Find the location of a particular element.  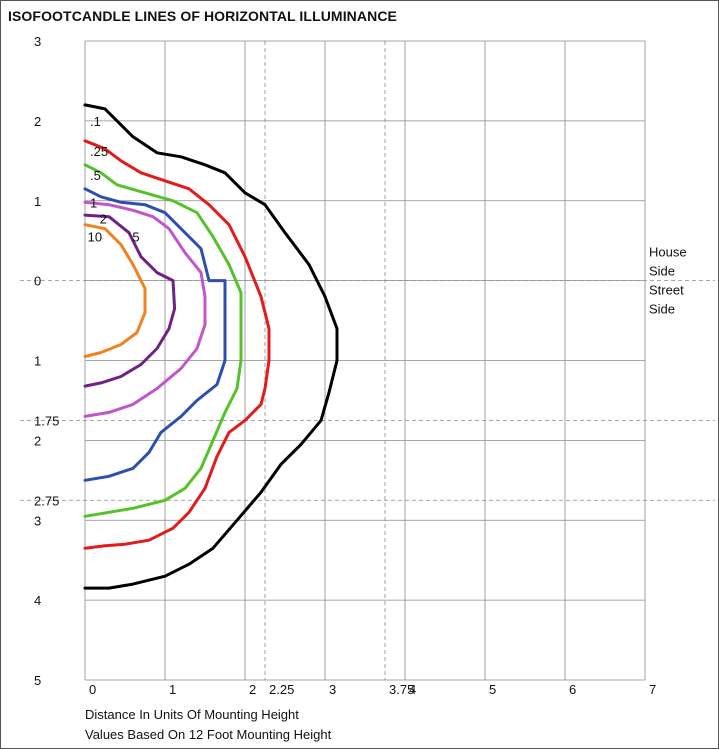

x-tick-label: 2 is located at coordinates (252, 689).